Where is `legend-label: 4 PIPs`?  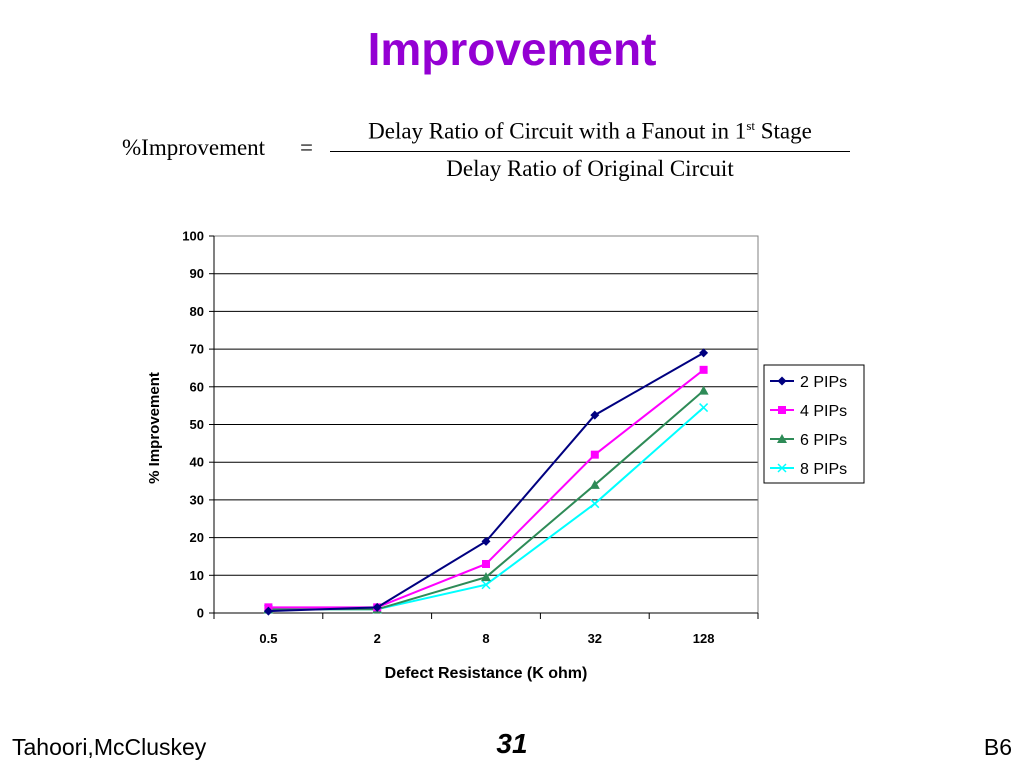
legend-label: 4 PIPs is located at coordinates (823, 411).